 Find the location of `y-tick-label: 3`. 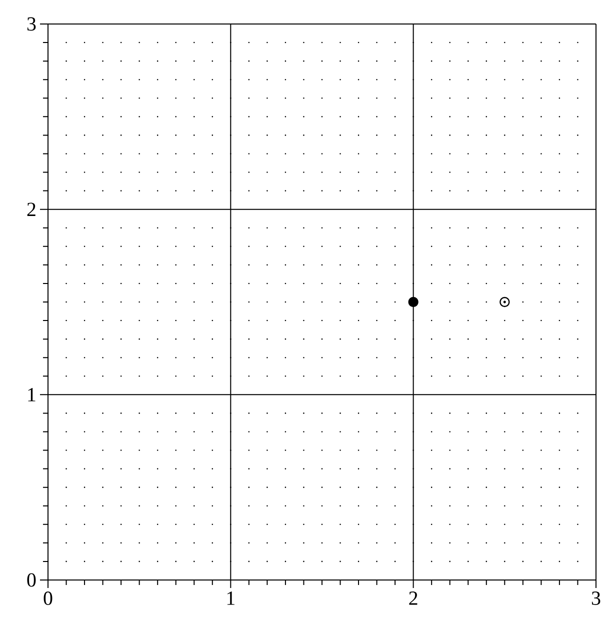

y-tick-label: 3 is located at coordinates (31, 24).